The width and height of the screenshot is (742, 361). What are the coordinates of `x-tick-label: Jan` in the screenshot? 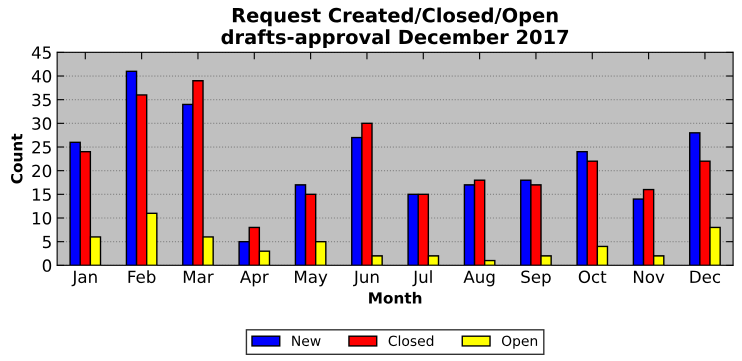 It's located at (84, 278).